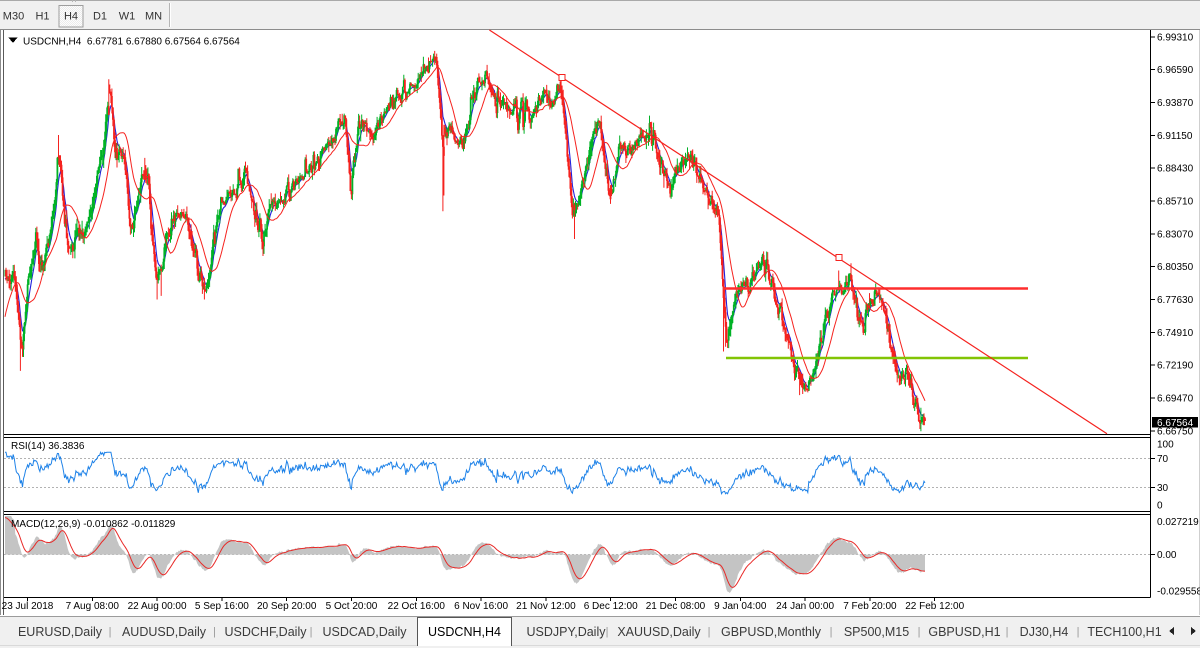 The width and height of the screenshot is (1200, 648). Describe the element at coordinates (164, 632) in the screenshot. I see `svg-text: AUDUSD,Daily` at that location.